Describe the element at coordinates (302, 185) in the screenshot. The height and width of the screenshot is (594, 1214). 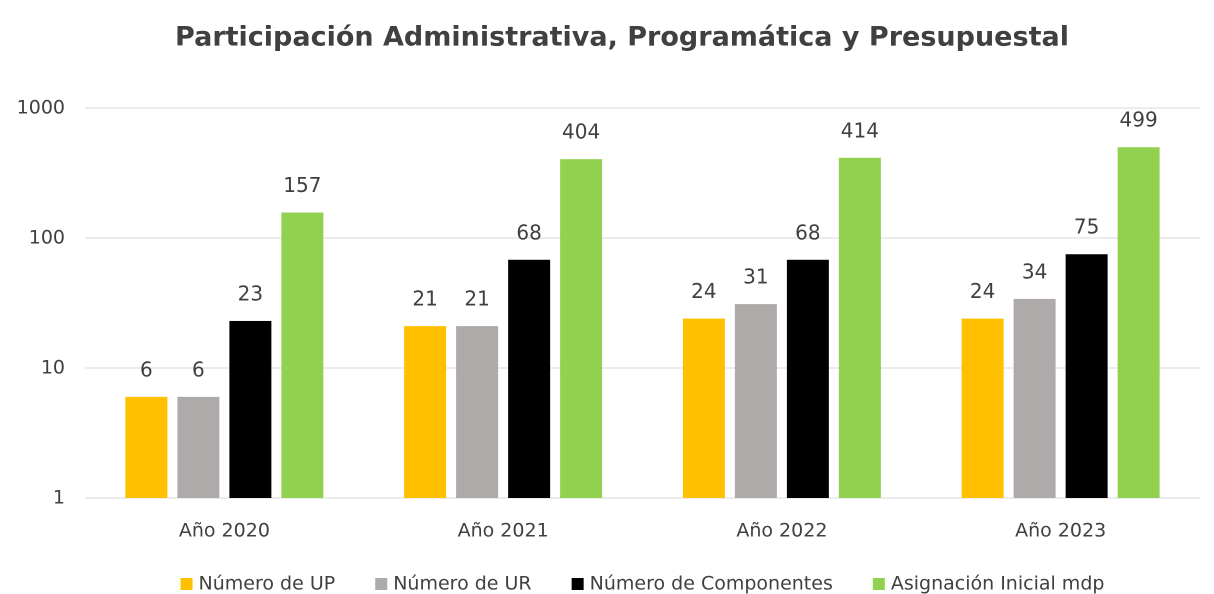
I see `data-label: 157` at that location.